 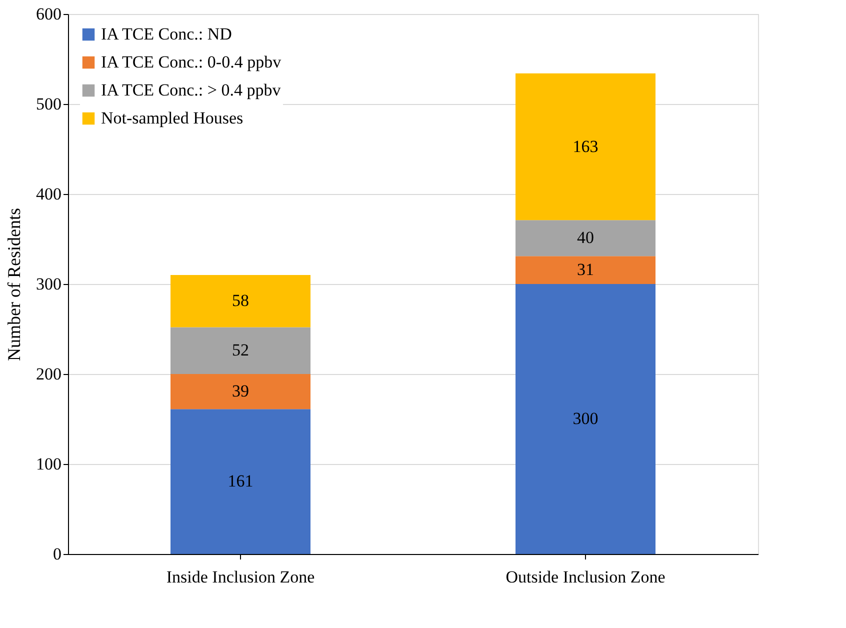 I want to click on y-tick-label: 600, so click(x=49, y=14).